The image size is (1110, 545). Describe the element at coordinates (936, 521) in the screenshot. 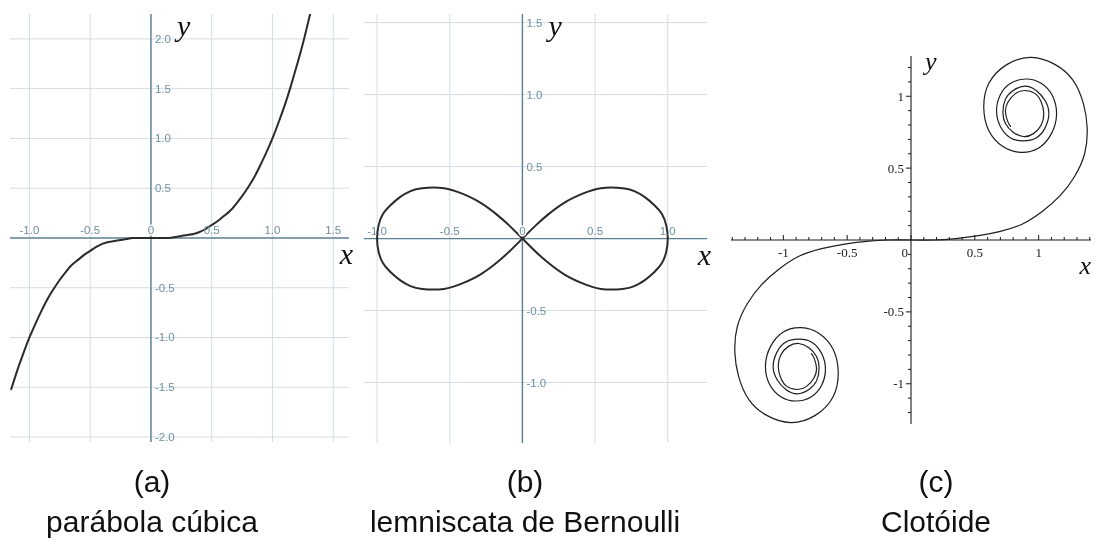

I see `text: Clotóide` at that location.